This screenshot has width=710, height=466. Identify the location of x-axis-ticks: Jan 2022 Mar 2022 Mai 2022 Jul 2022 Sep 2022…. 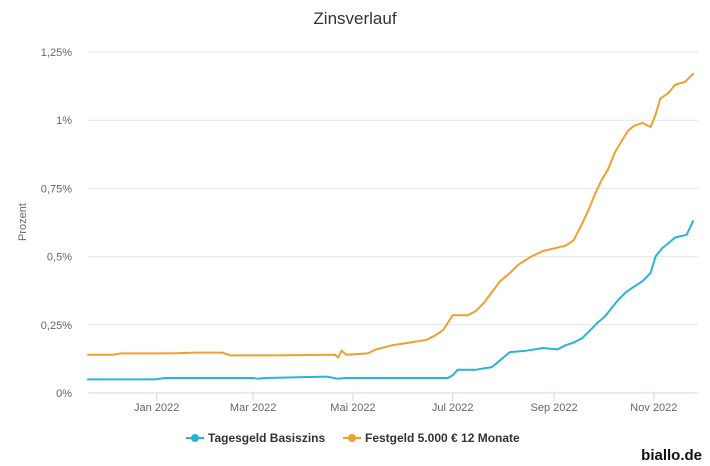
(405, 403).